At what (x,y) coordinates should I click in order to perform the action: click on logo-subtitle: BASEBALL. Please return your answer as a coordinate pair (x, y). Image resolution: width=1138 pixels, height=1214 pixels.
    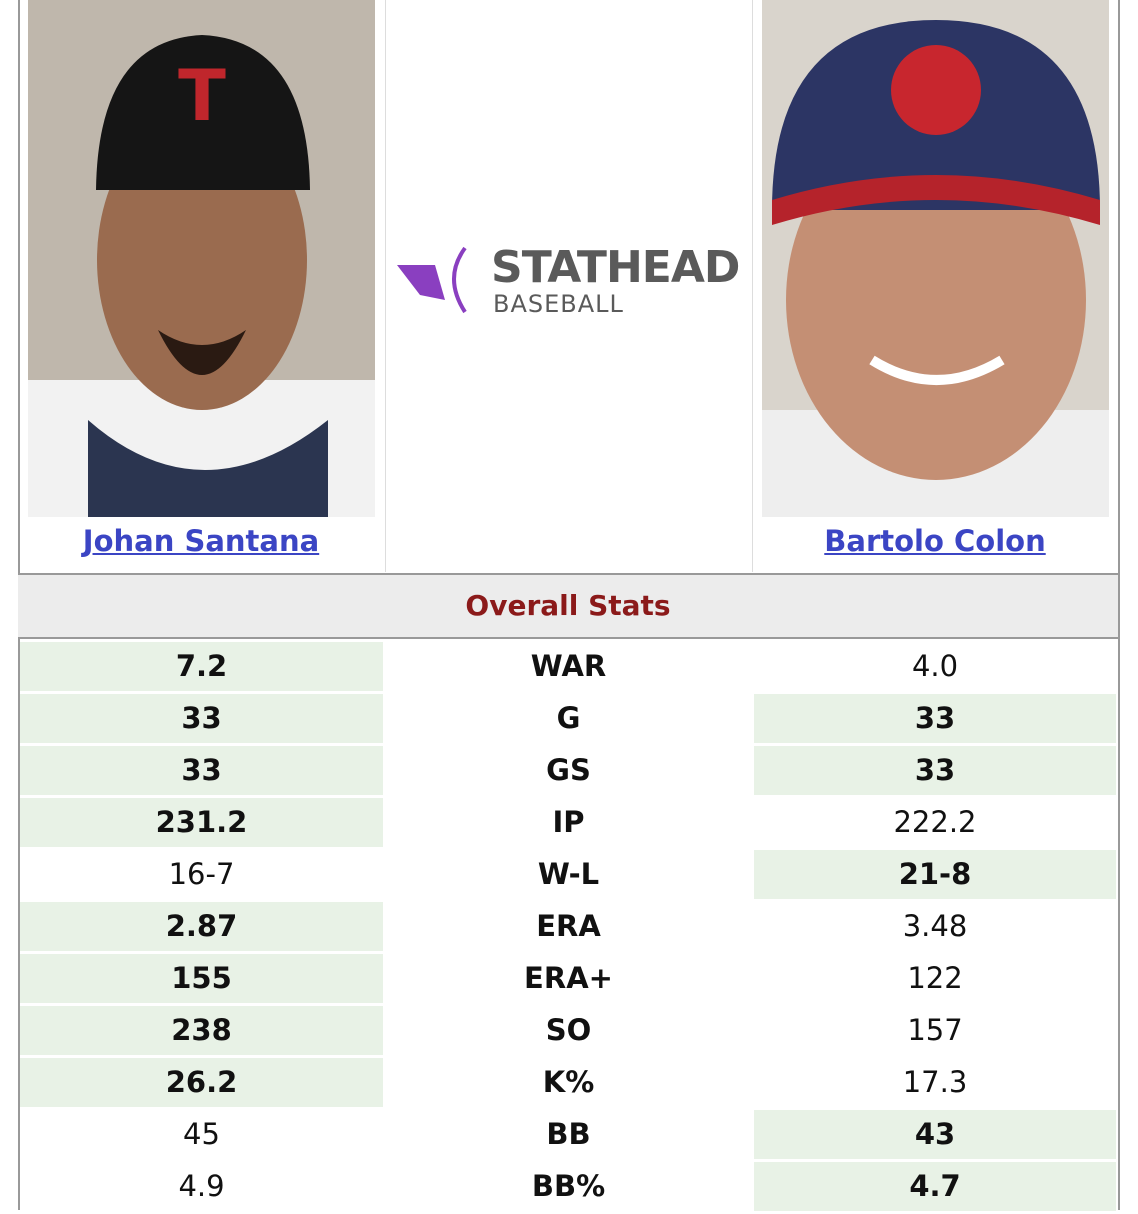
    Looking at the image, I should click on (558, 304).